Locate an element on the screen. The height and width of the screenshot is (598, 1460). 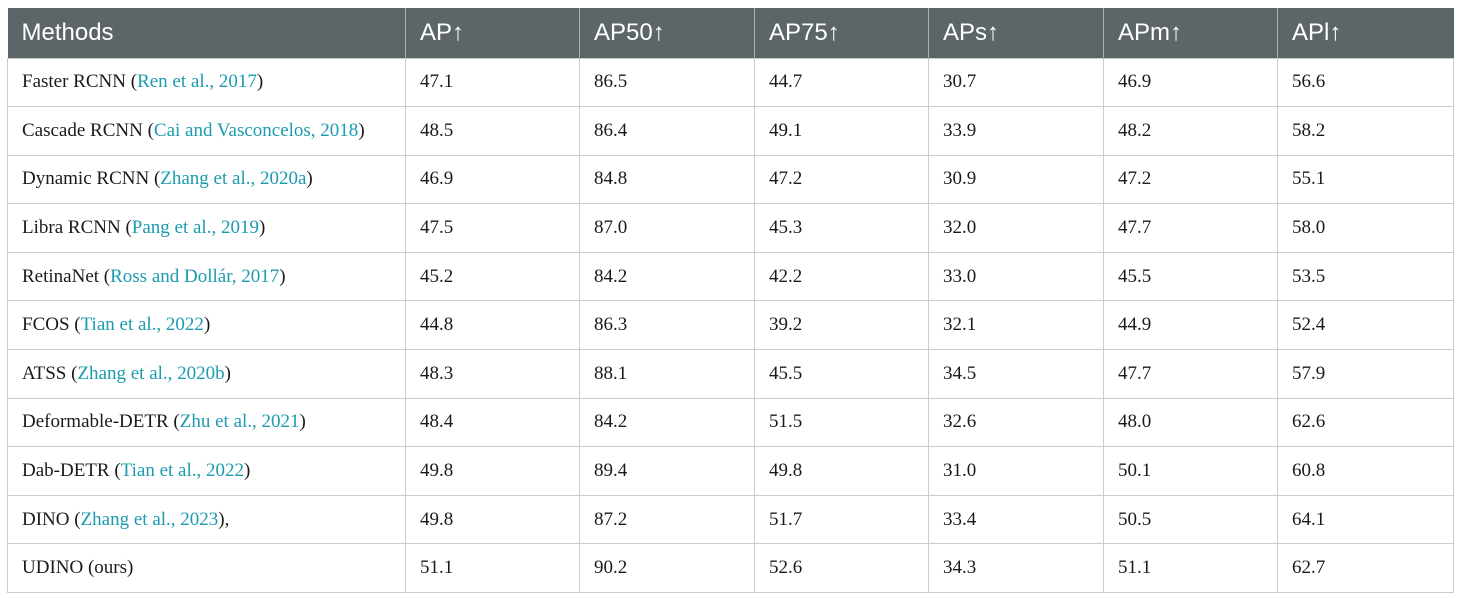
value-cell-ap: 44.8 is located at coordinates (492, 325).